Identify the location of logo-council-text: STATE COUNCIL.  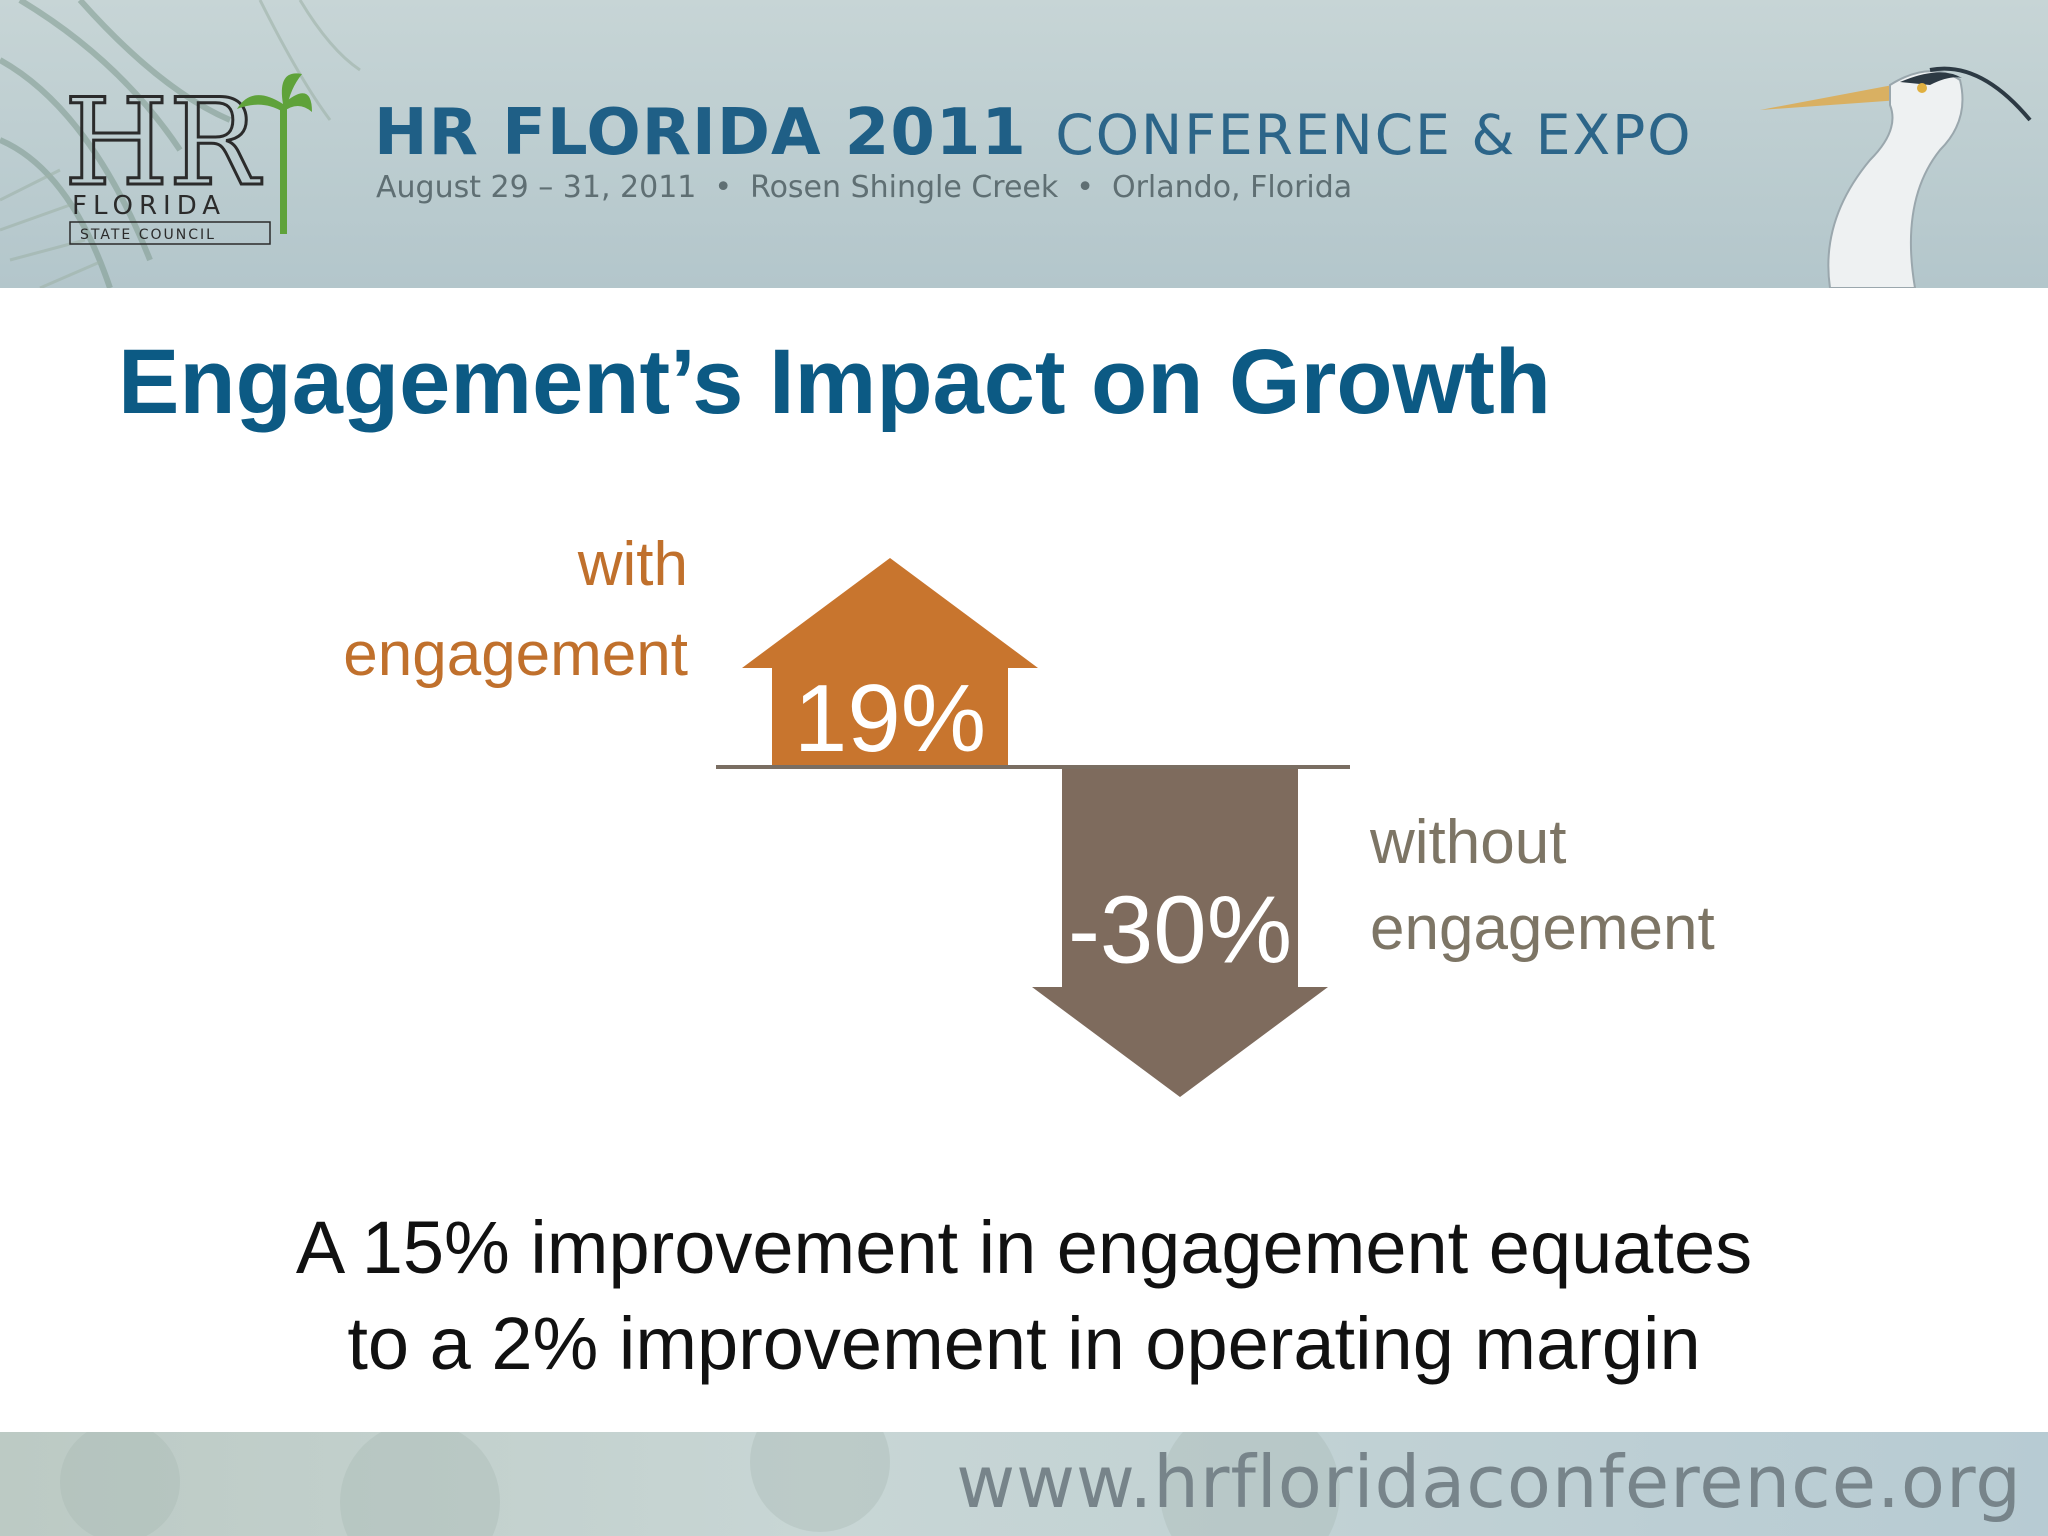
(148, 235).